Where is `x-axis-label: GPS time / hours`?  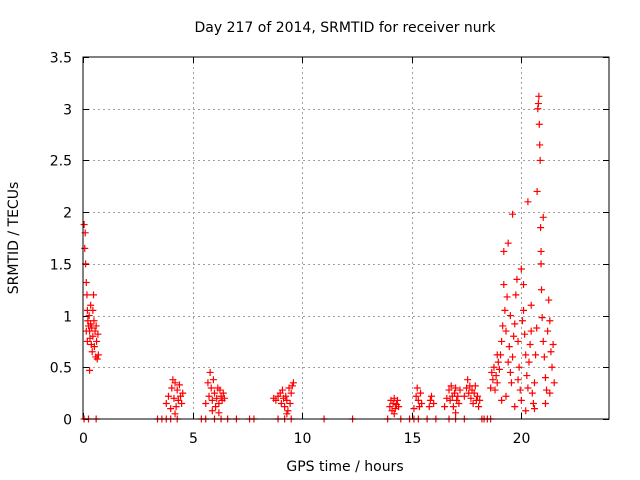 x-axis-label: GPS time / hours is located at coordinates (344, 467).